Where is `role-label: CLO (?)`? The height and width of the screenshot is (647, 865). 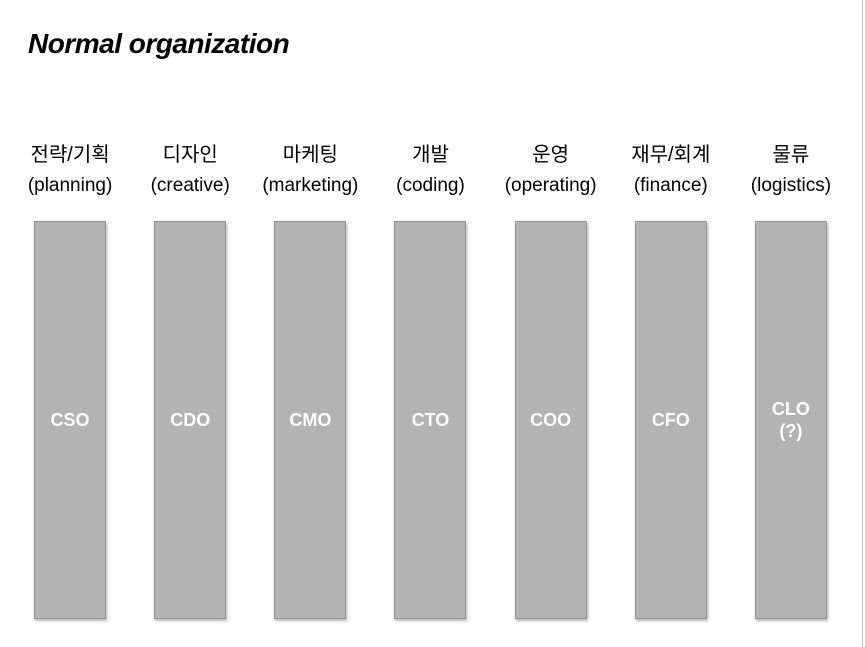
role-label: CLO (?) is located at coordinates (790, 420).